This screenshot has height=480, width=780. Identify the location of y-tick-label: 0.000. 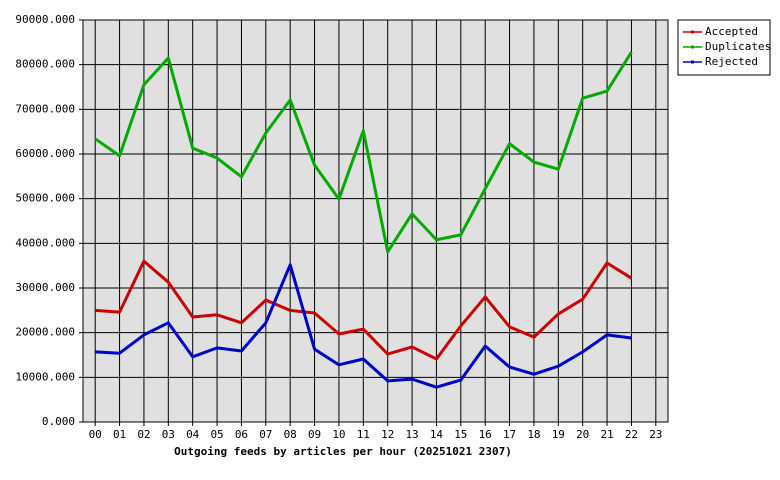
(58, 421).